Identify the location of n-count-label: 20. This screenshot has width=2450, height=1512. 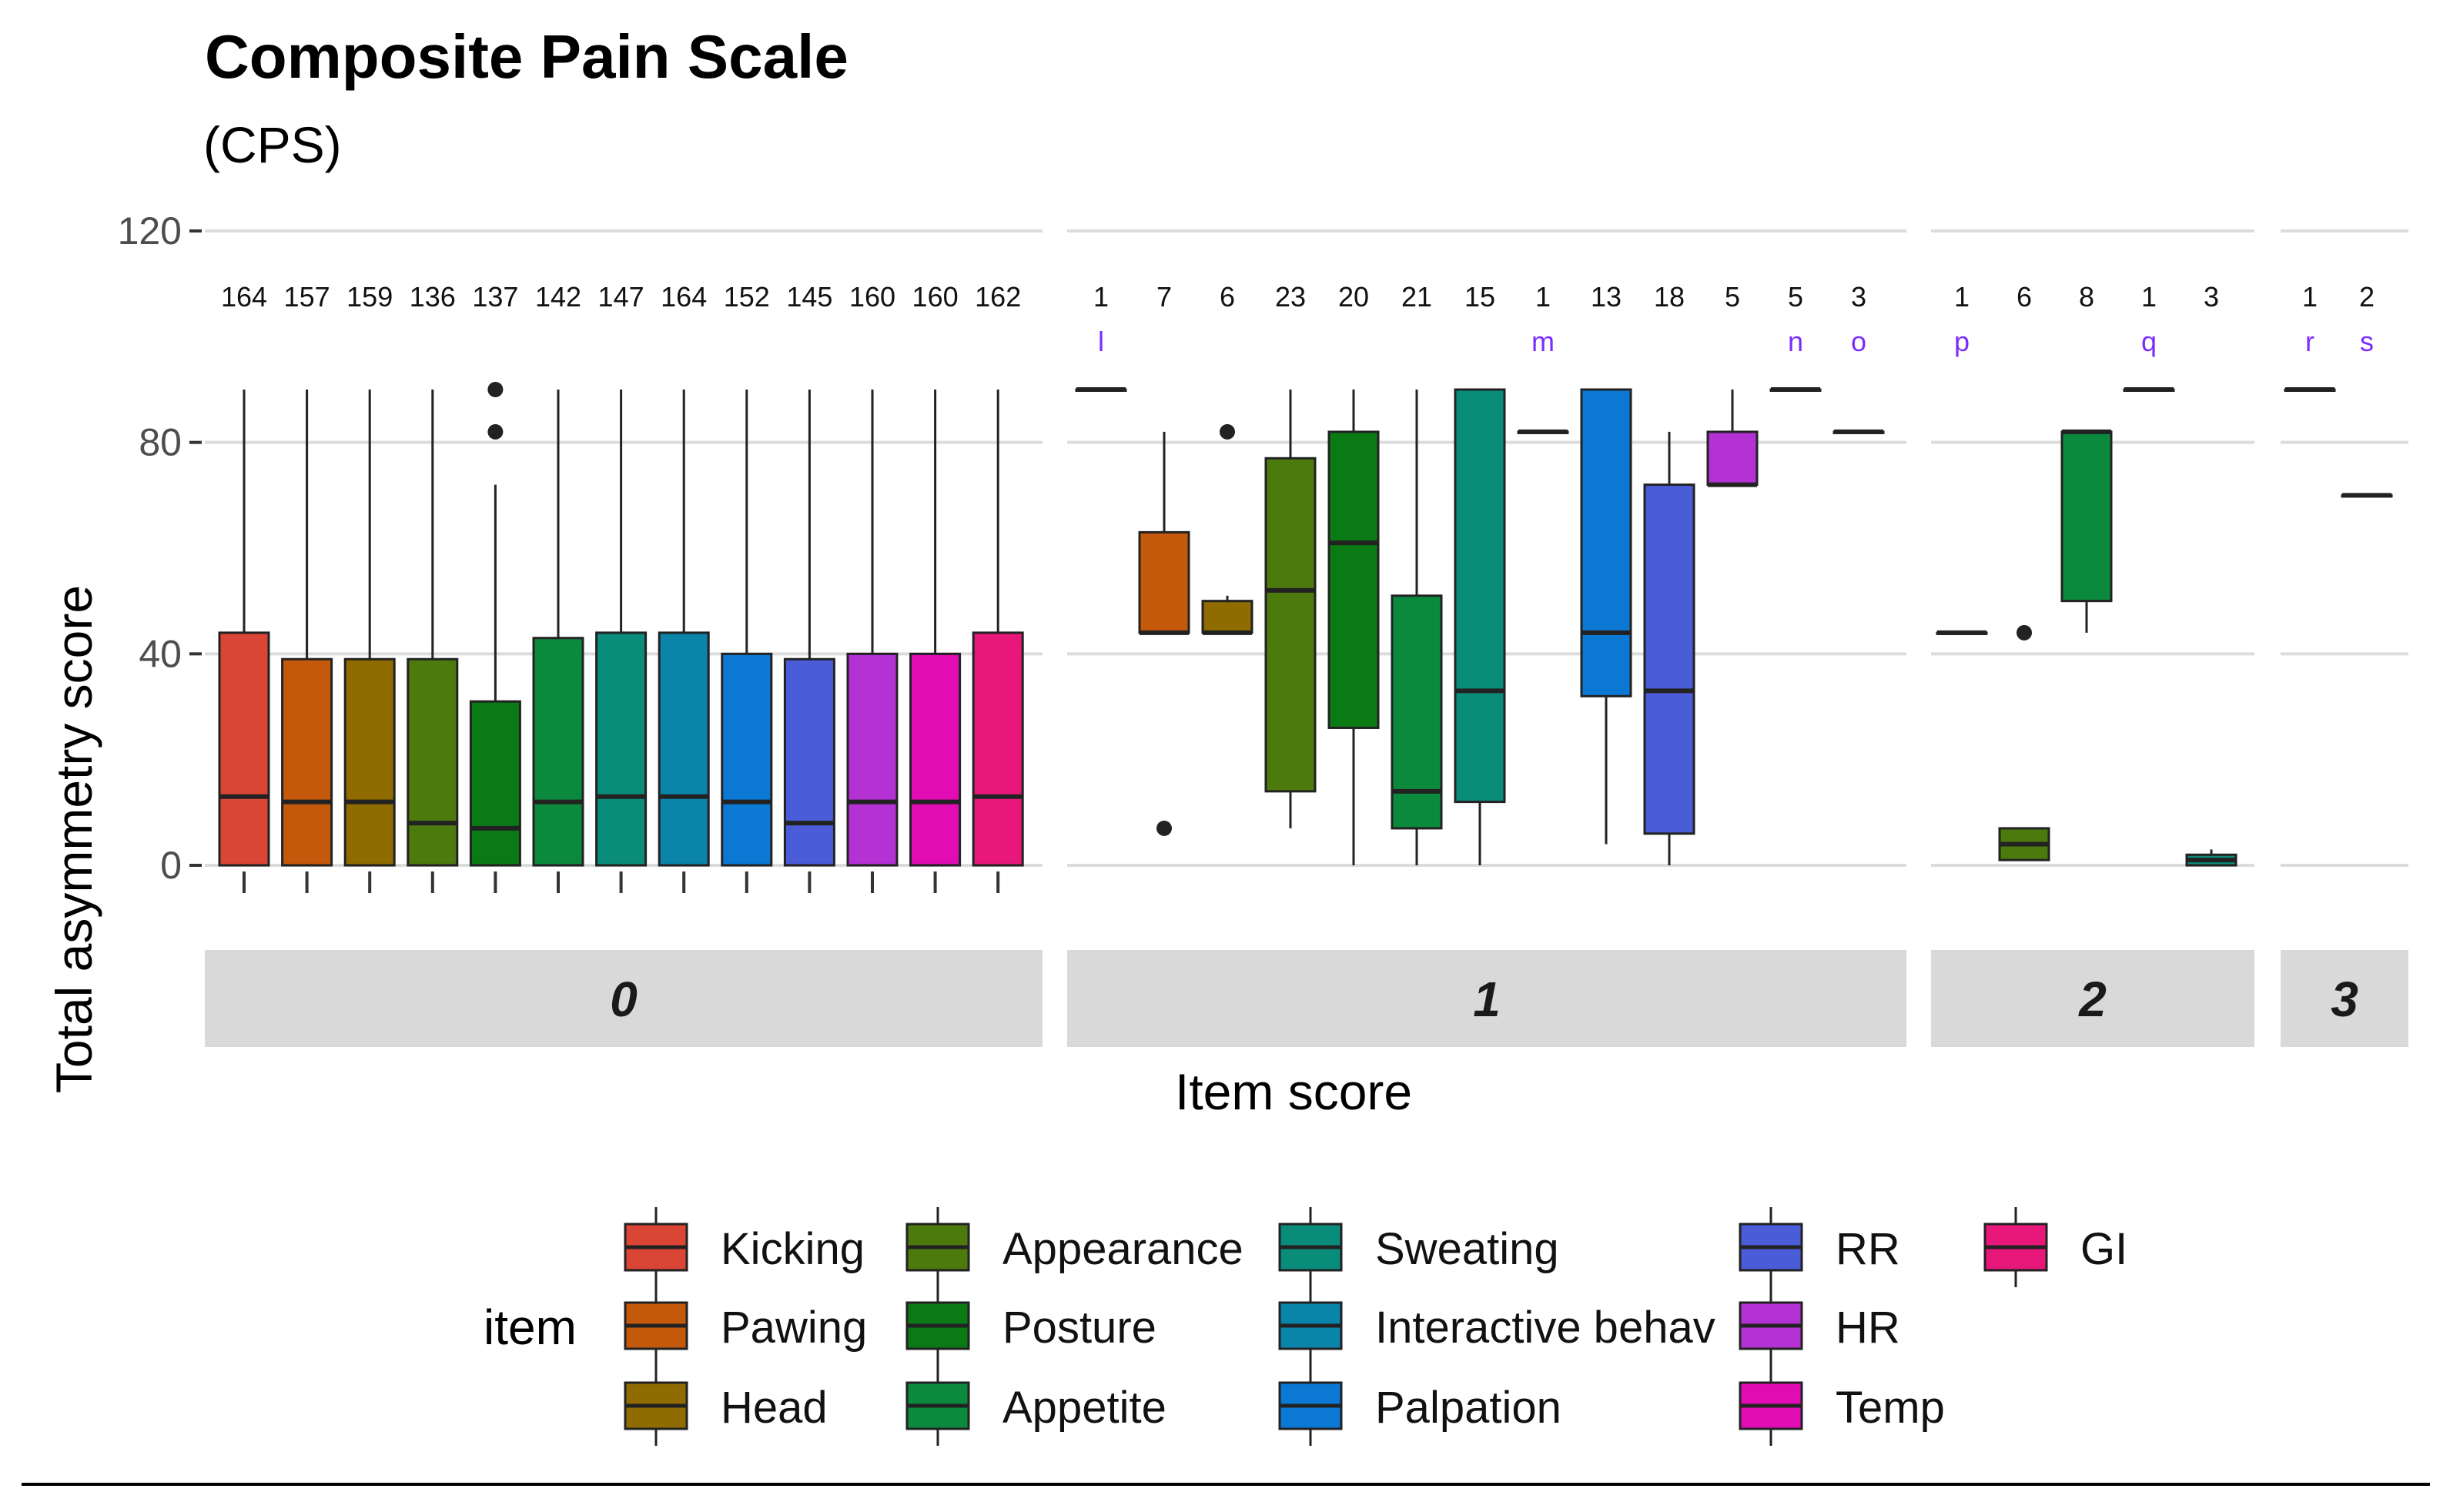
(1354, 297).